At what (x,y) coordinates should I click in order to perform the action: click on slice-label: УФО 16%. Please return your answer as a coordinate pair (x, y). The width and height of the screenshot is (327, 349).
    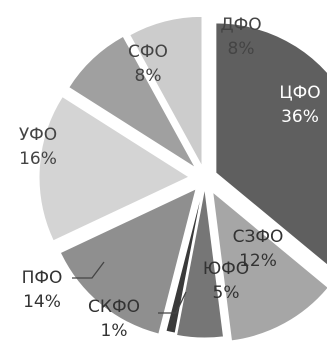
    Looking at the image, I should click on (38, 147).